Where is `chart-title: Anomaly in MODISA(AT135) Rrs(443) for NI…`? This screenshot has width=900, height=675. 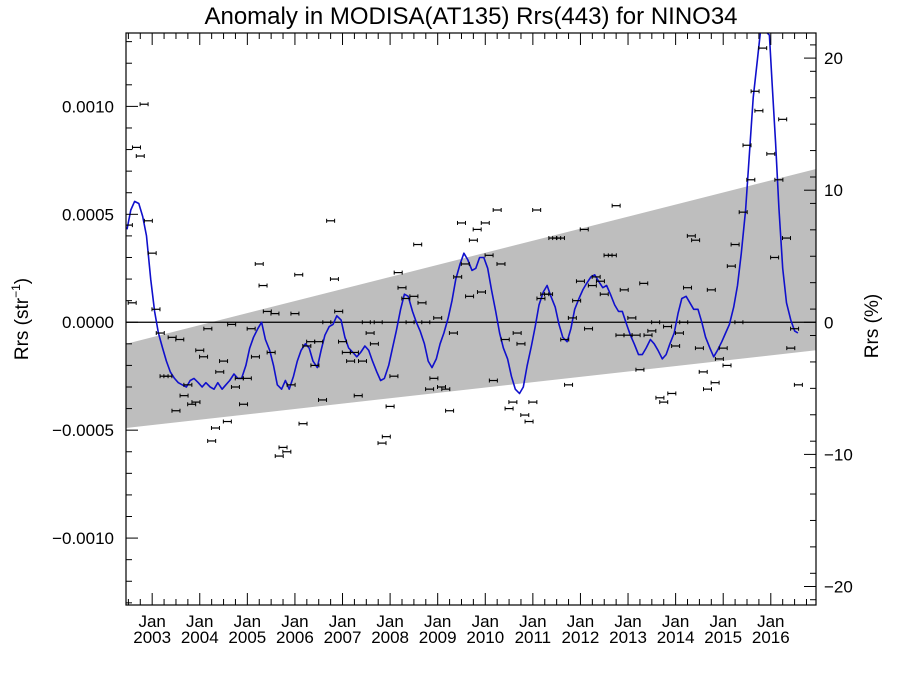
chart-title: Anomaly in MODISA(AT135) Rrs(443) for NI… is located at coordinates (470, 16).